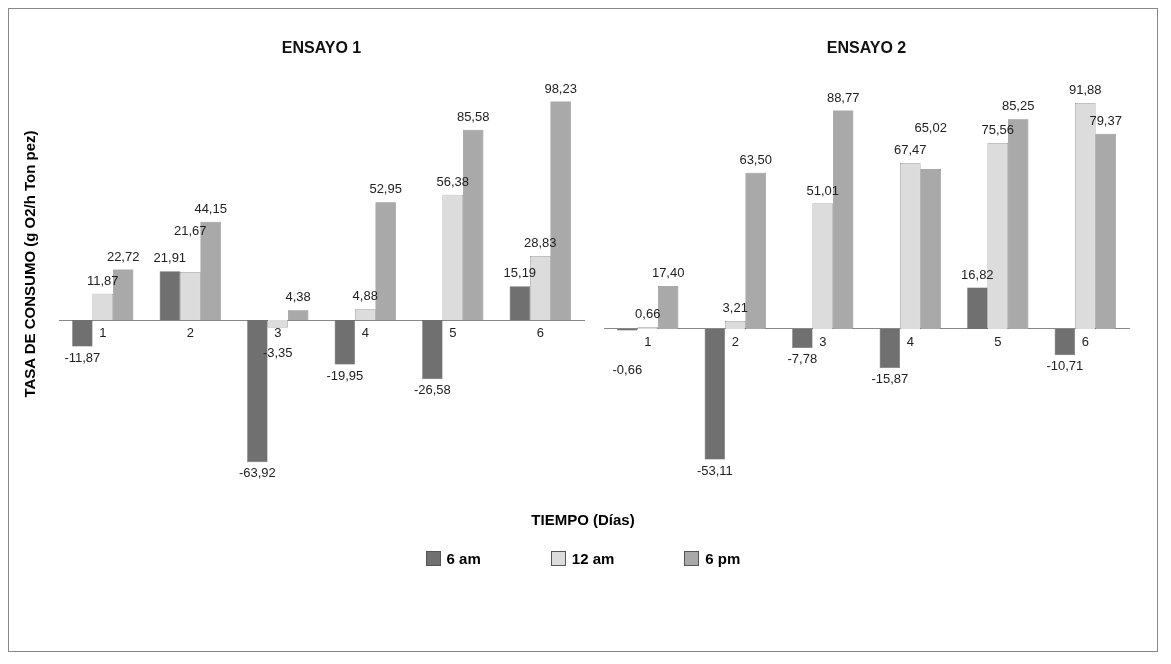  I want to click on data-label: 67,47, so click(910, 150).